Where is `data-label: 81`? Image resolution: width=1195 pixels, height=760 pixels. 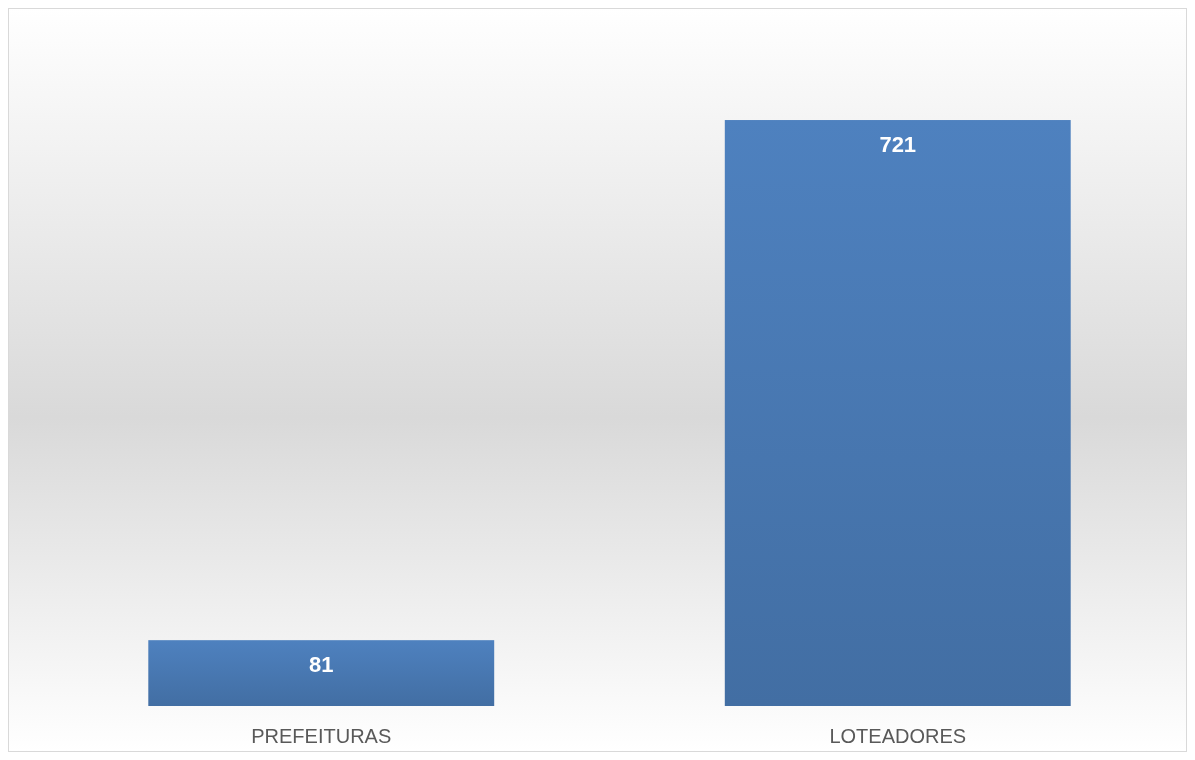
data-label: 81 is located at coordinates (321, 665).